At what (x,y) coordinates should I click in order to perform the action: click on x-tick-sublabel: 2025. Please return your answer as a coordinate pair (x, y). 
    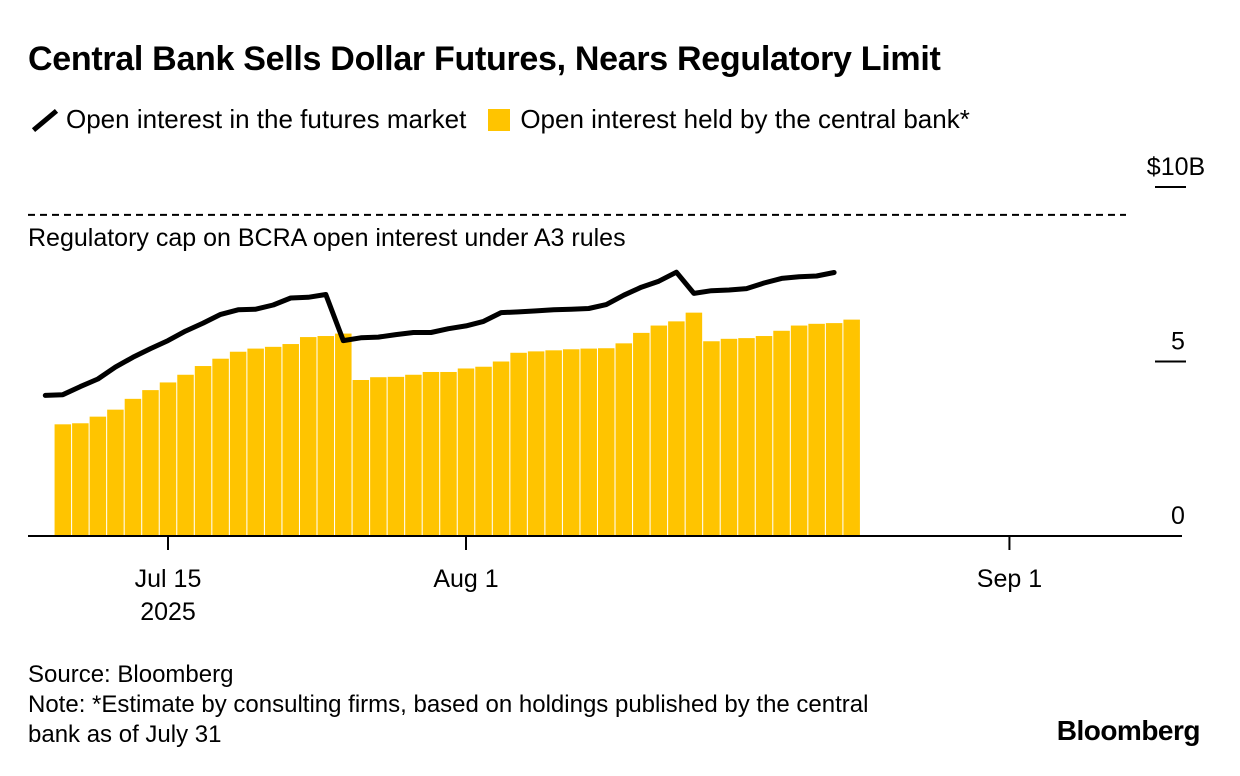
    Looking at the image, I should click on (168, 612).